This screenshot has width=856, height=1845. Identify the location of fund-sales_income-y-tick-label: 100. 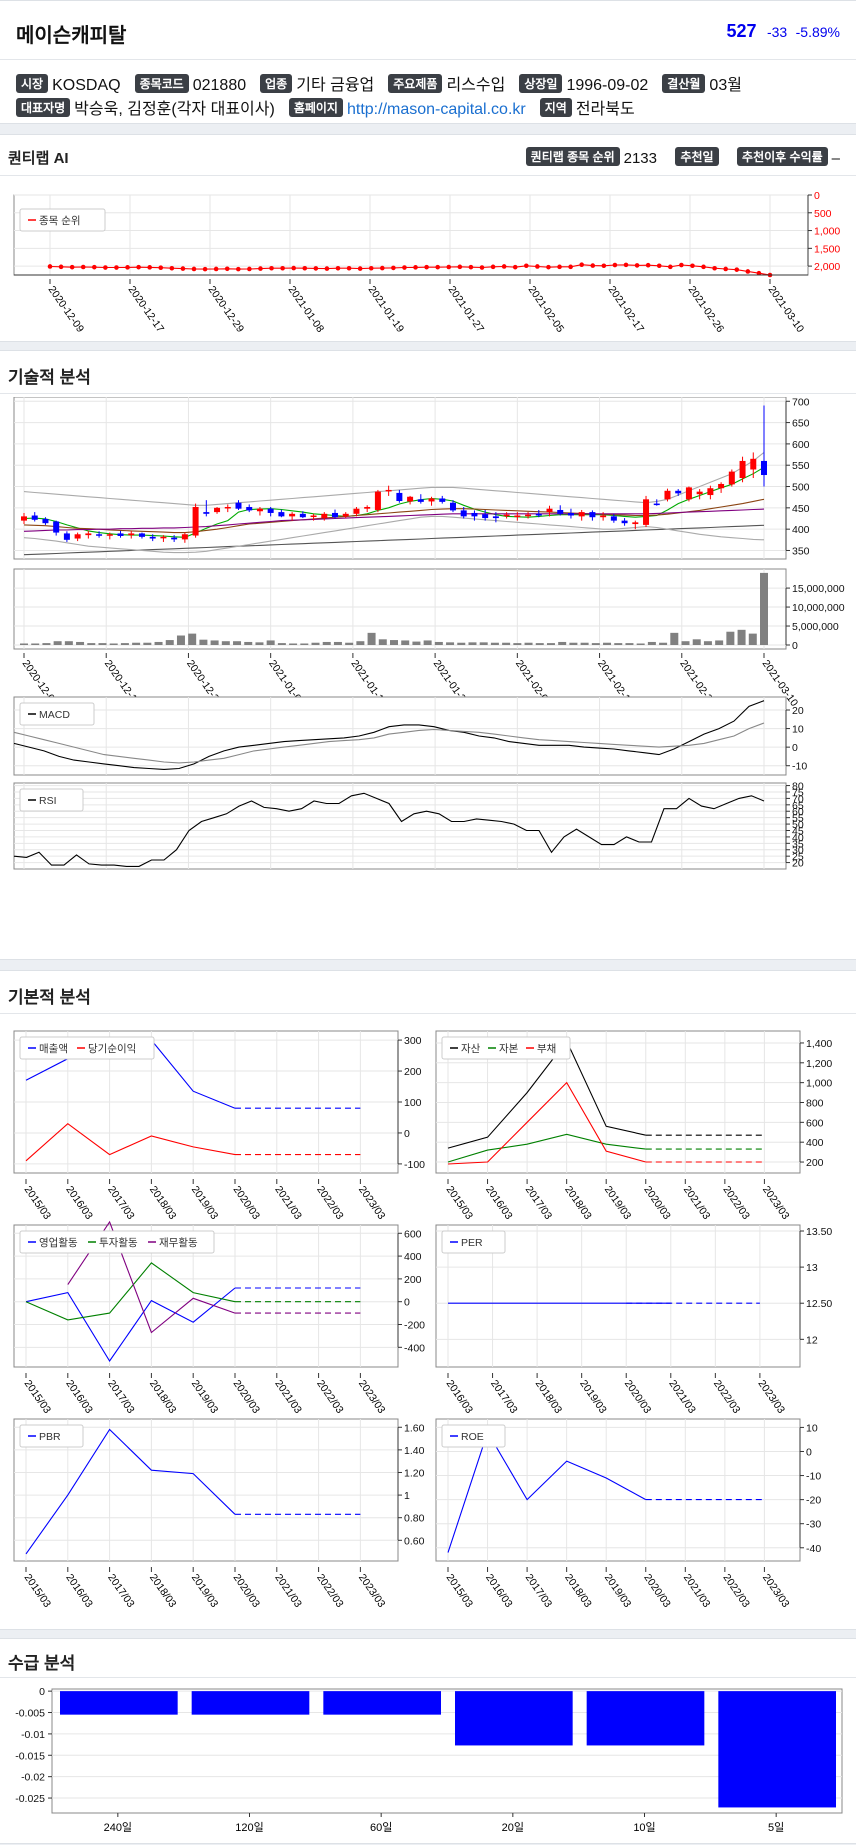
(413, 1103).